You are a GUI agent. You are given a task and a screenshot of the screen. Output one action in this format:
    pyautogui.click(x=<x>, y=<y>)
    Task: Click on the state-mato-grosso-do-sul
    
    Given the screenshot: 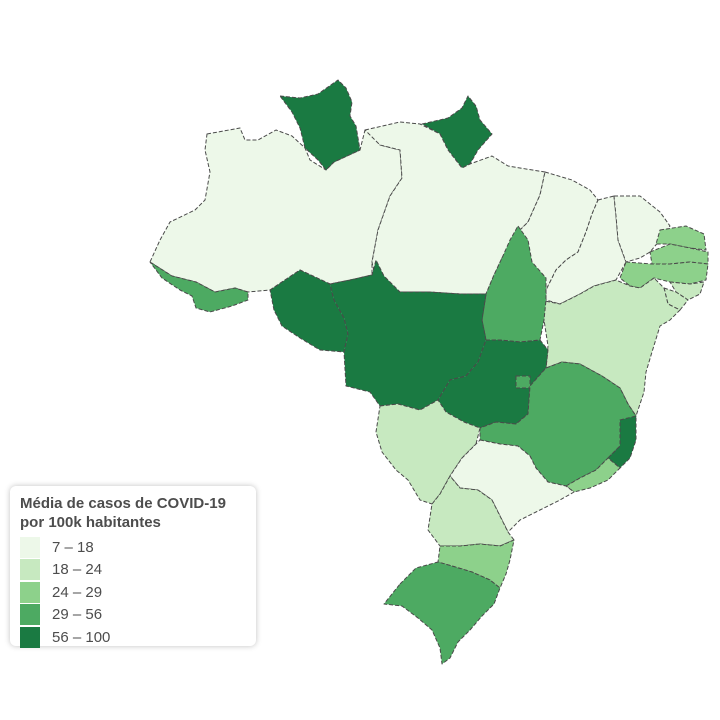 What is the action you would take?
    pyautogui.click(x=428, y=452)
    